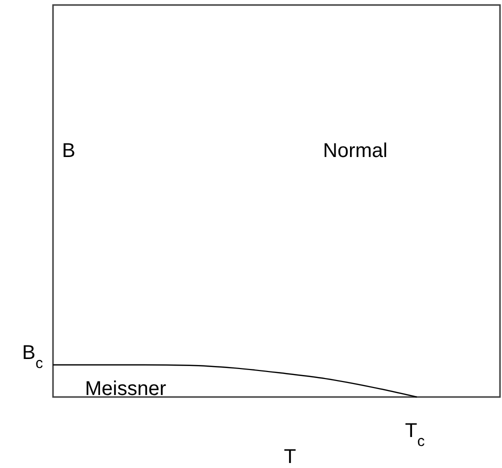  I want to click on text: Normal, so click(355, 151).